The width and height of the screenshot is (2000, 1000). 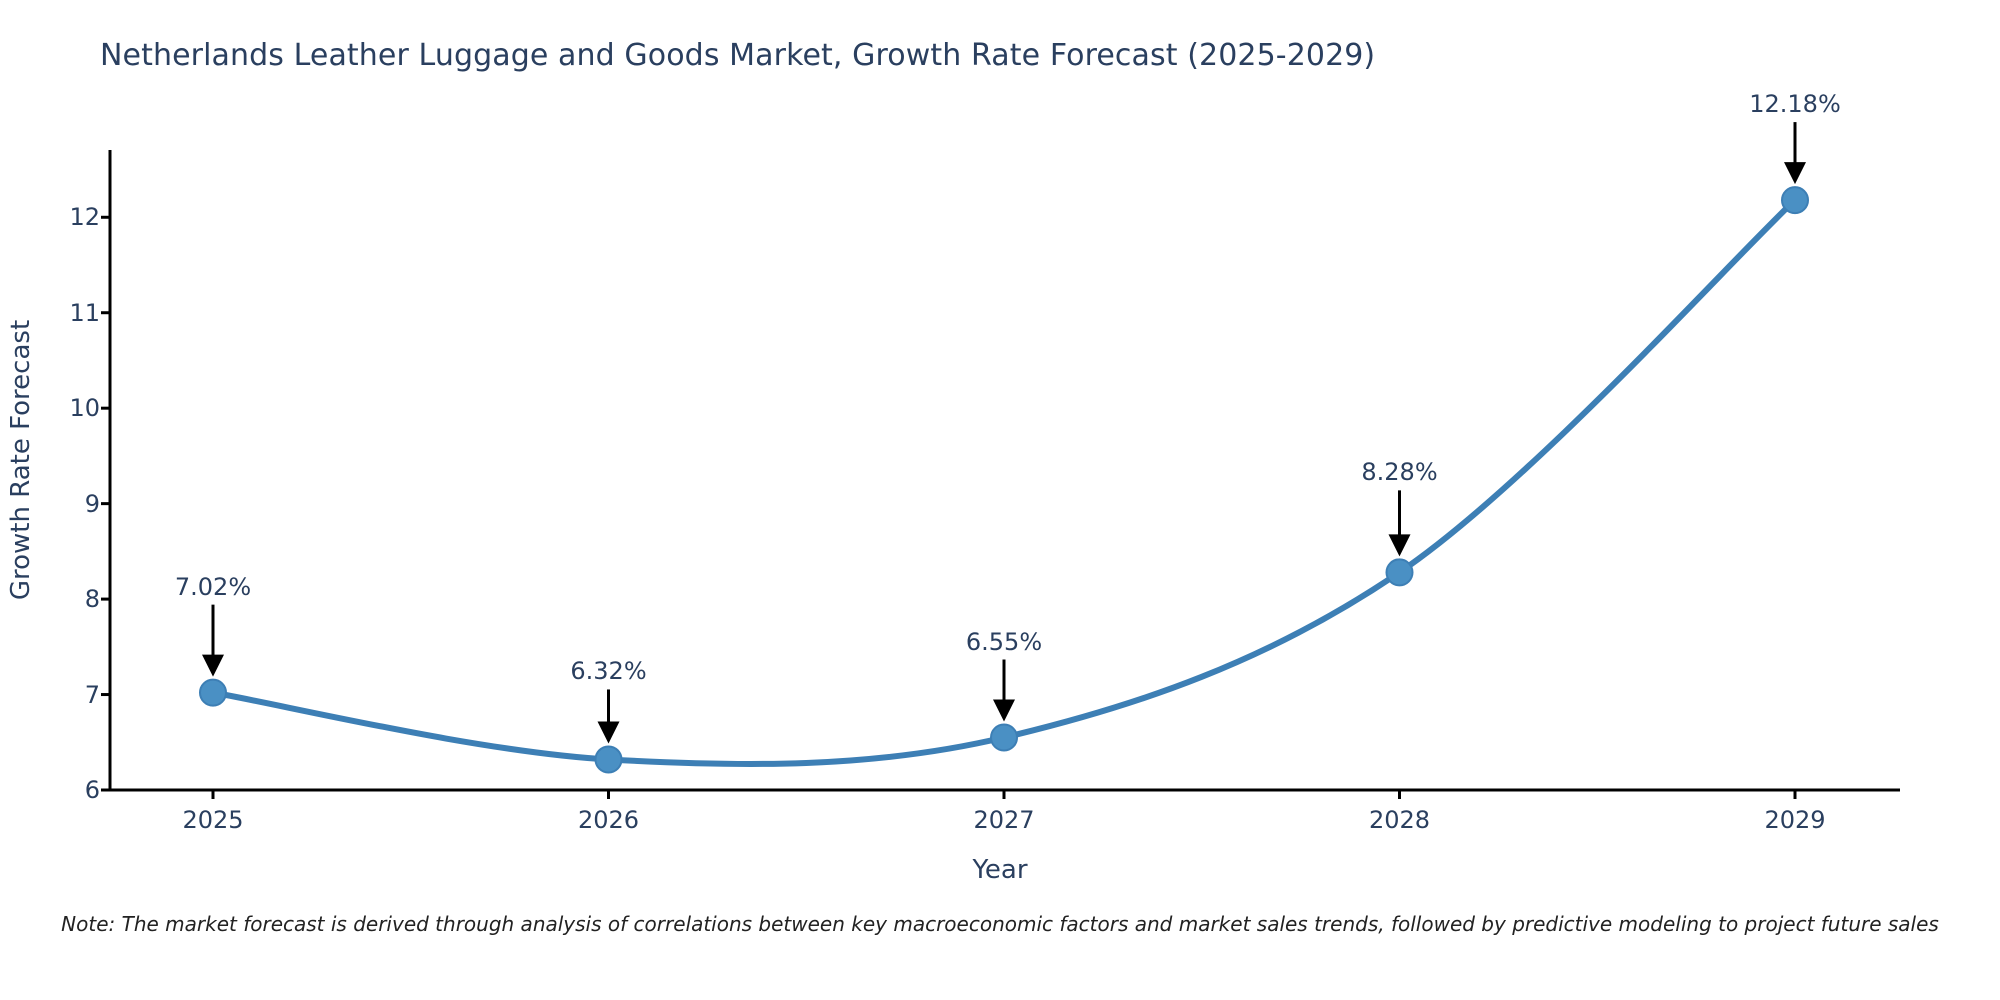 What do you see at coordinates (608, 820) in the screenshot?
I see `x-axis-tick-label: 2026` at bounding box center [608, 820].